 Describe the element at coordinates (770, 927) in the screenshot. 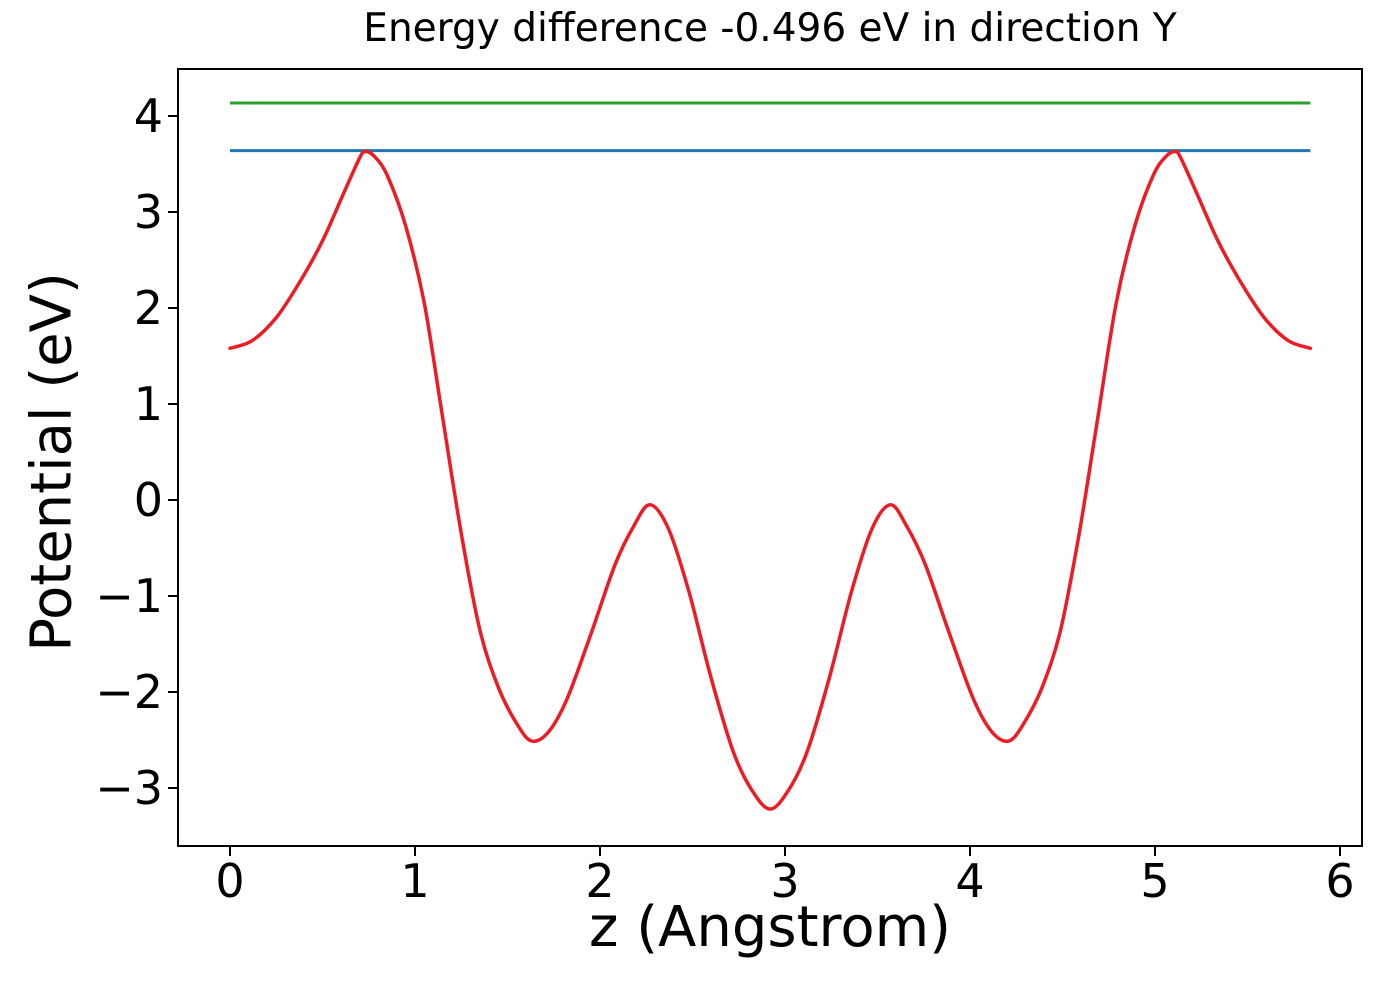

I see `x-axis-label: z (Angstrom)` at that location.